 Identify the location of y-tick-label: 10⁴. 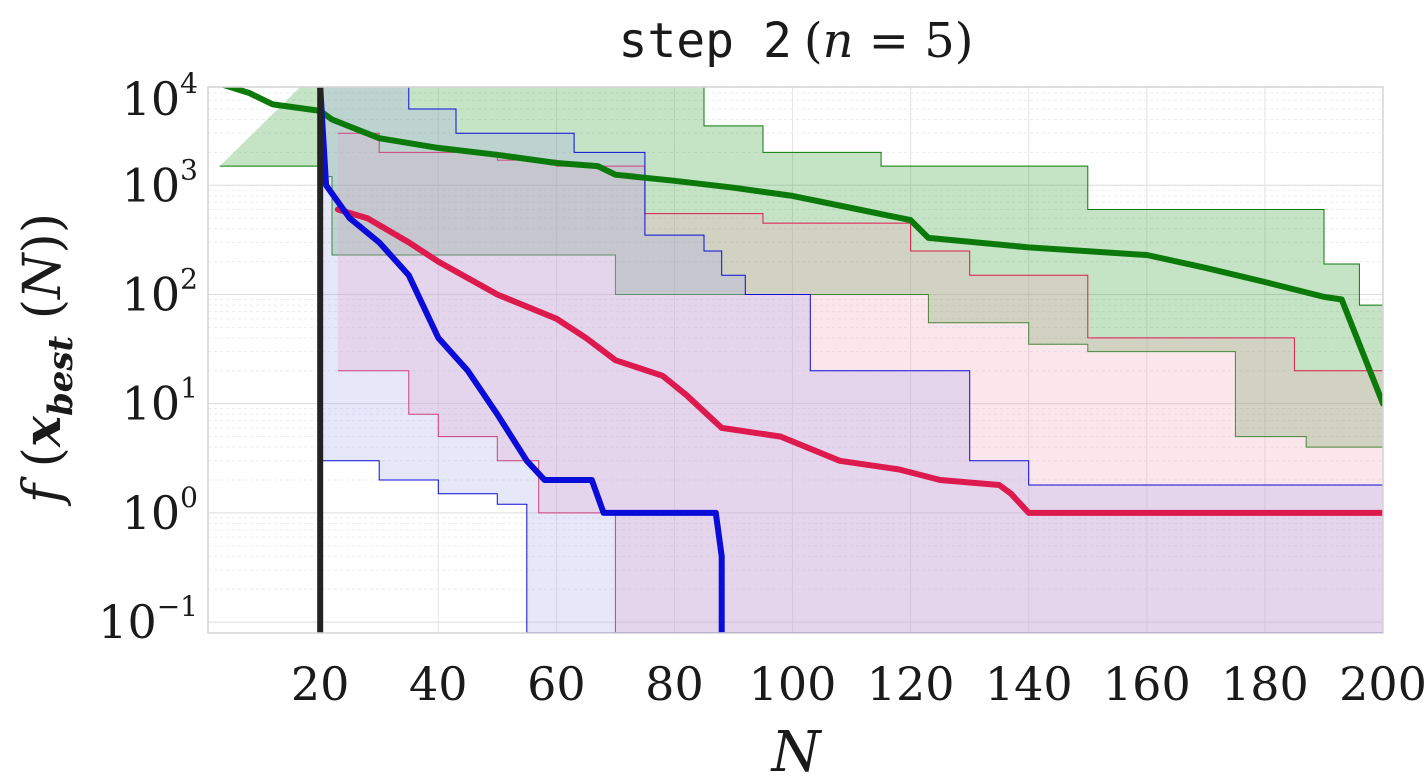
(160, 96).